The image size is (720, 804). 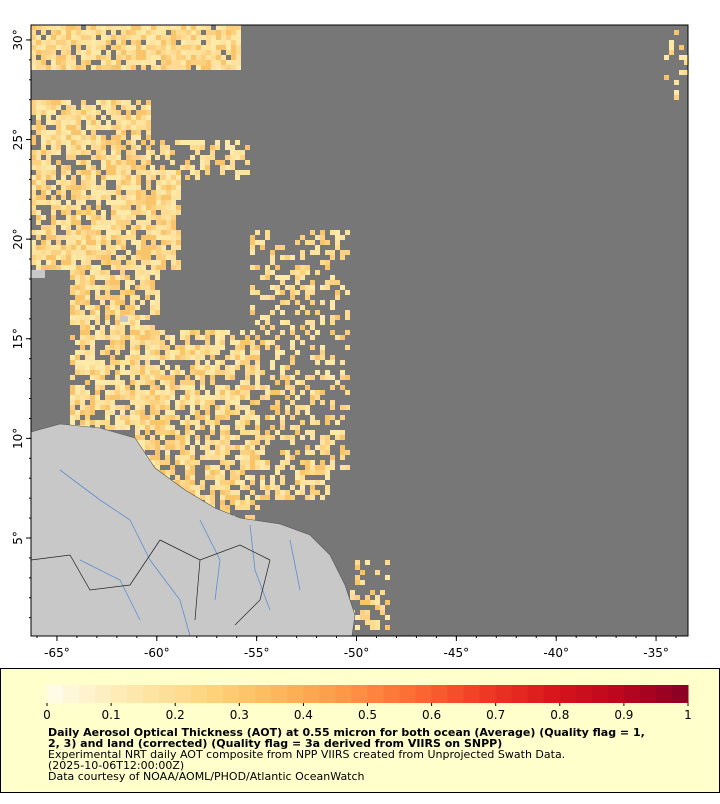 I want to click on colorbar-cell, so click(x=664, y=694).